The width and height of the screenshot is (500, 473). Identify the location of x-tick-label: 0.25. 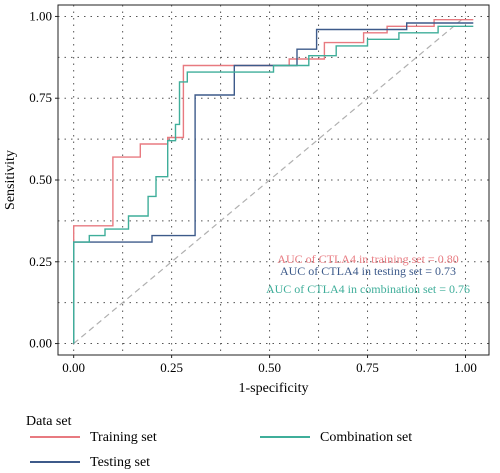
(171, 367).